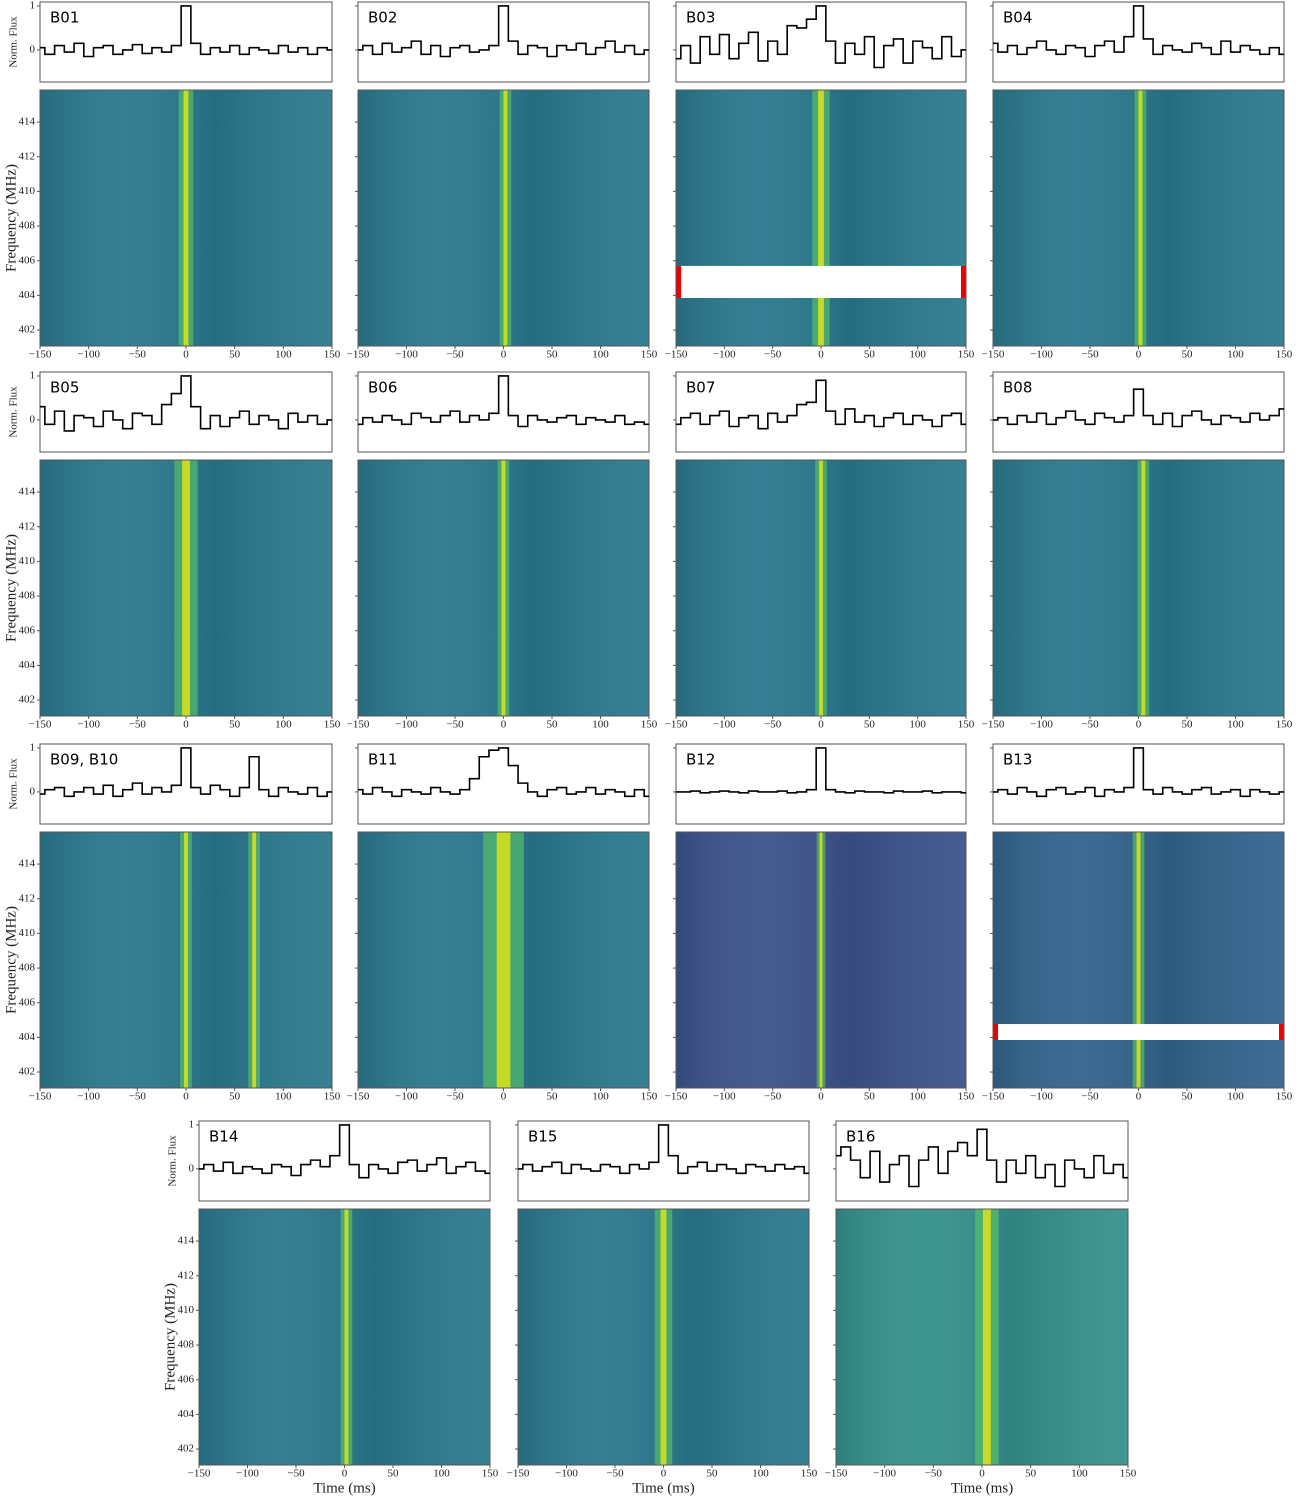  Describe the element at coordinates (27, 330) in the screenshot. I see `y-tick-label: 402` at that location.